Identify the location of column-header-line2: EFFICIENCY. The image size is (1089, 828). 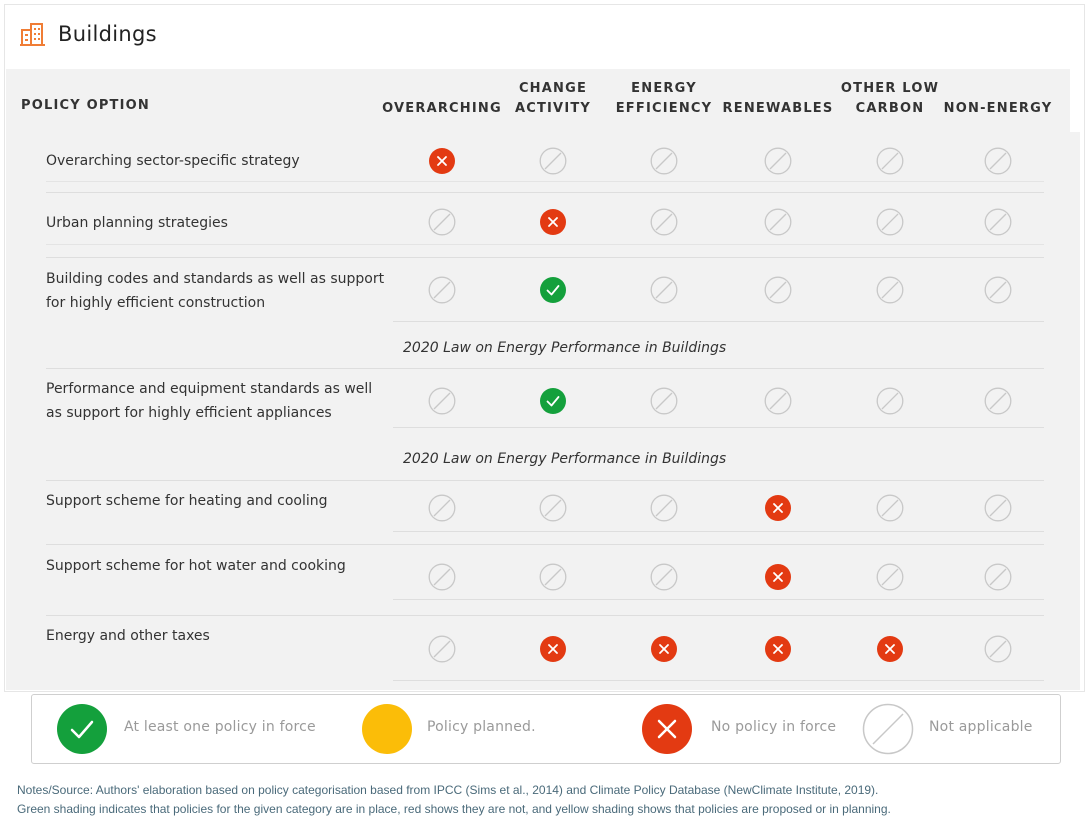
(664, 108).